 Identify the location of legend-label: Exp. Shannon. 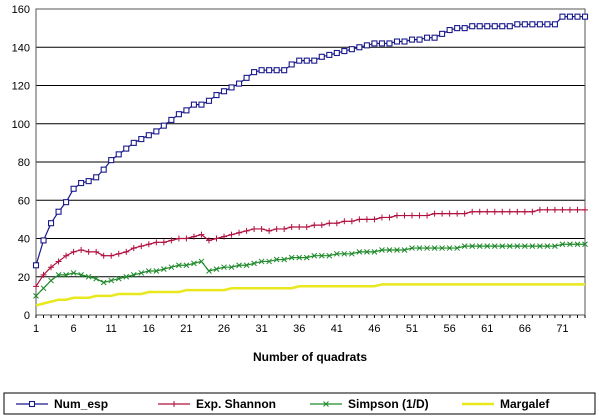
(236, 404).